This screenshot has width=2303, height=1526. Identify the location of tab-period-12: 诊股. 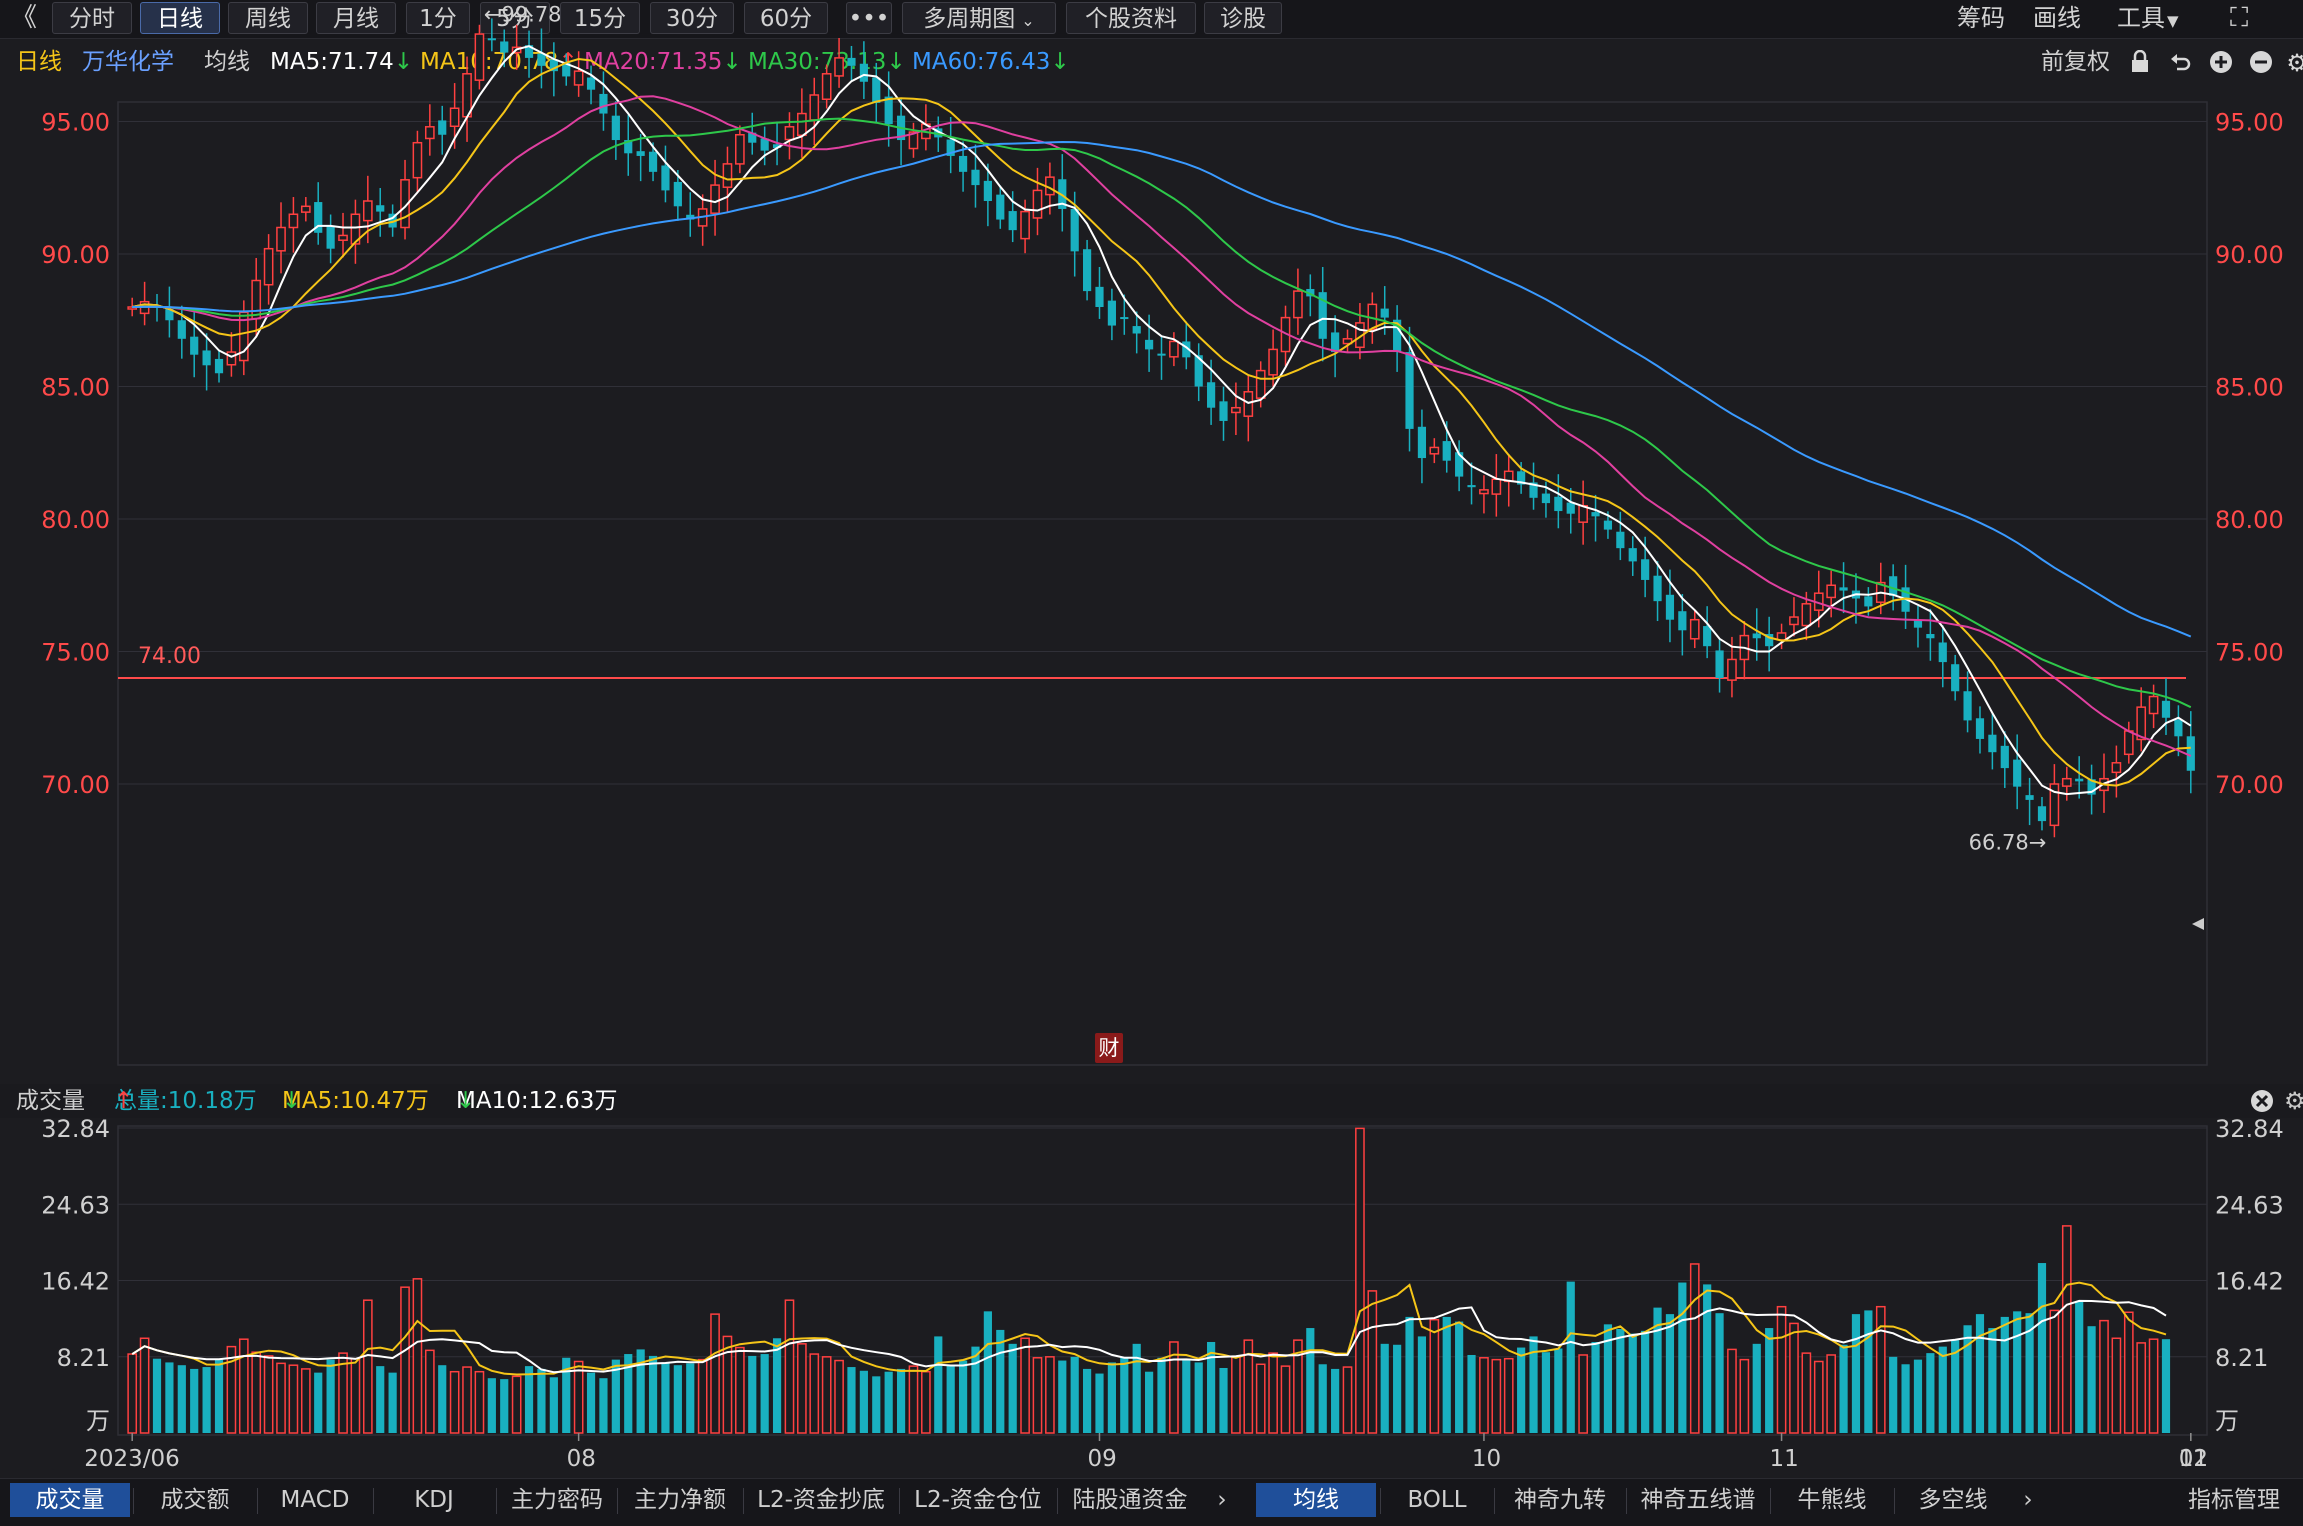
(1243, 18).